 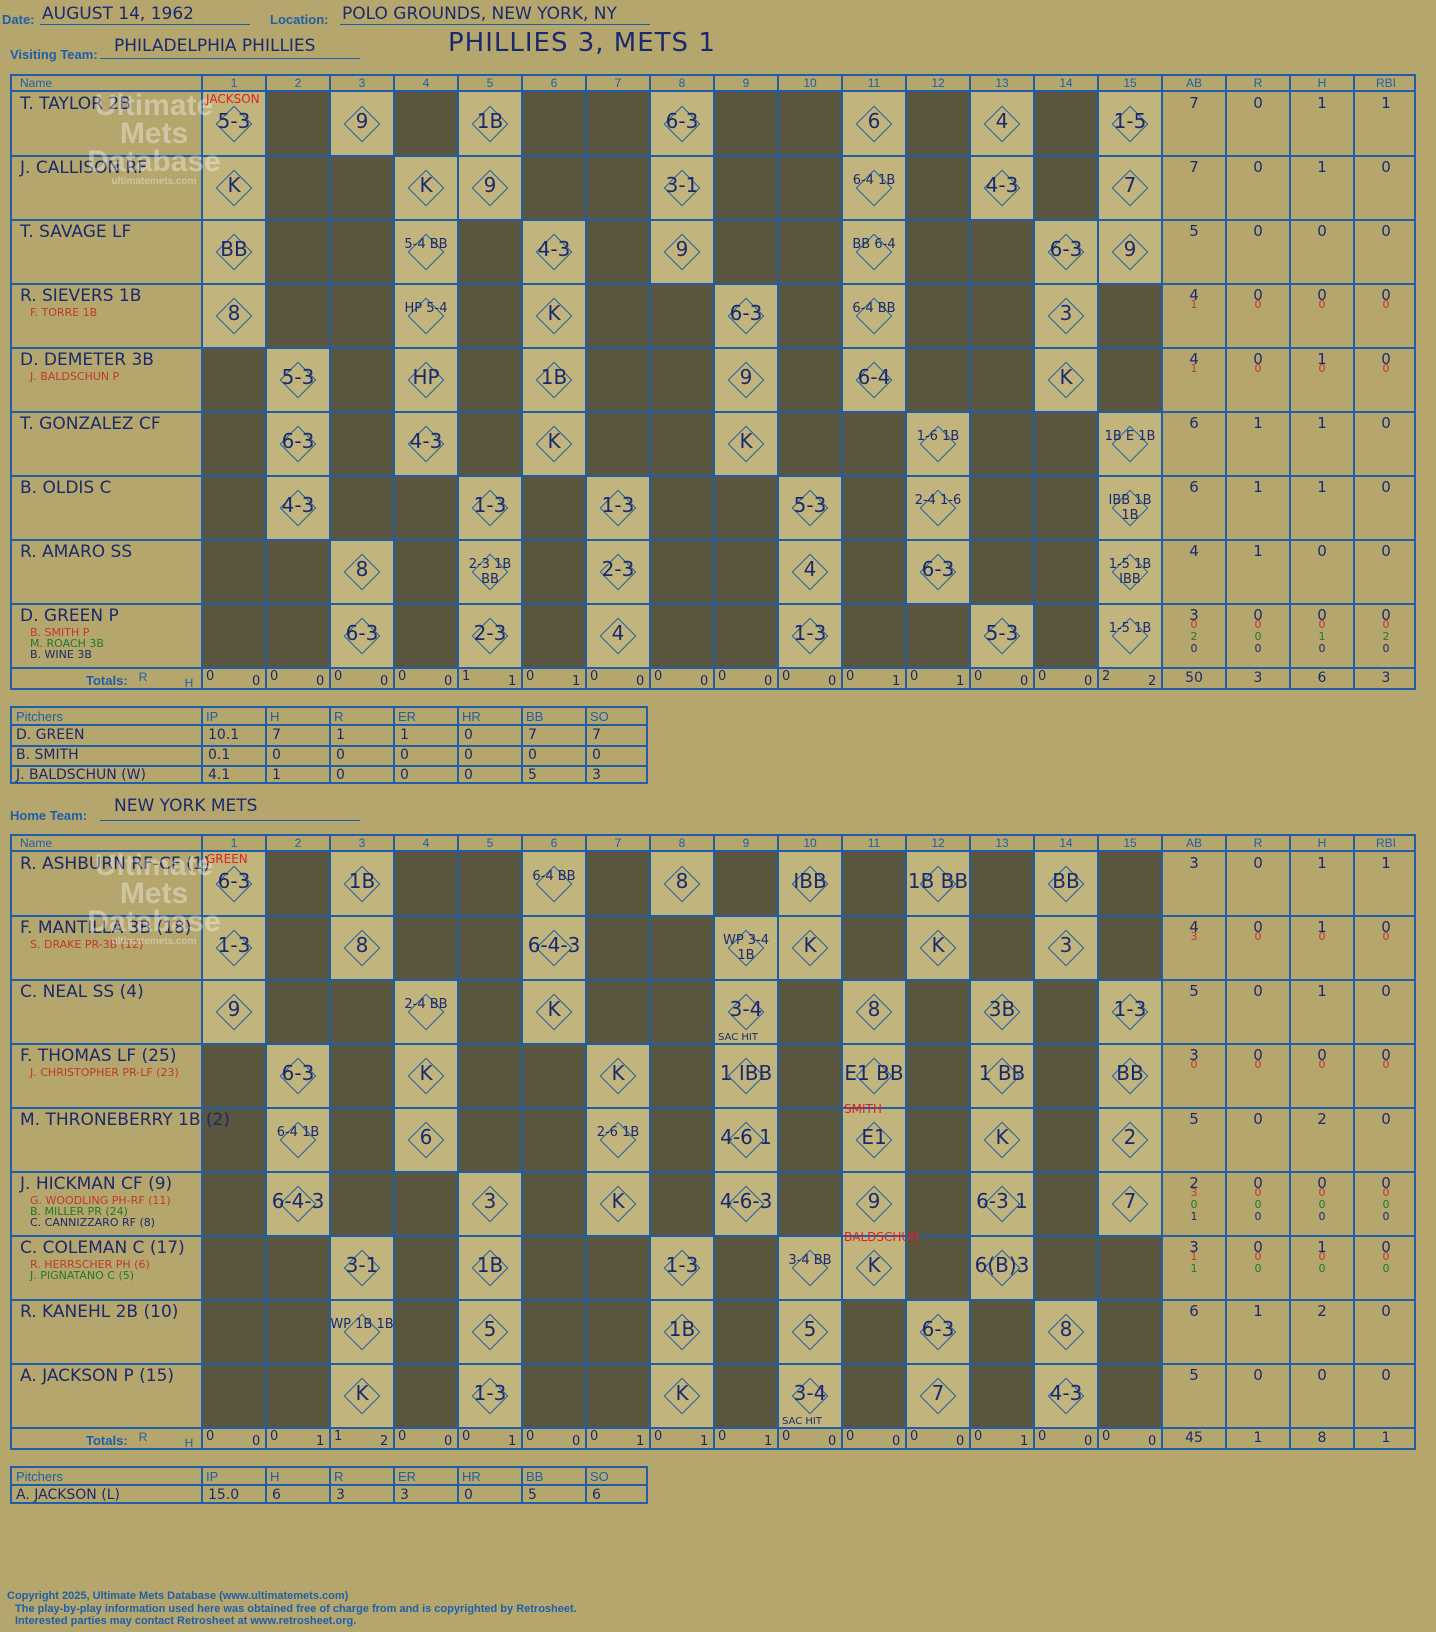 What do you see at coordinates (746, 1204) in the screenshot?
I see `home-inning-cell: 4-6-3` at bounding box center [746, 1204].